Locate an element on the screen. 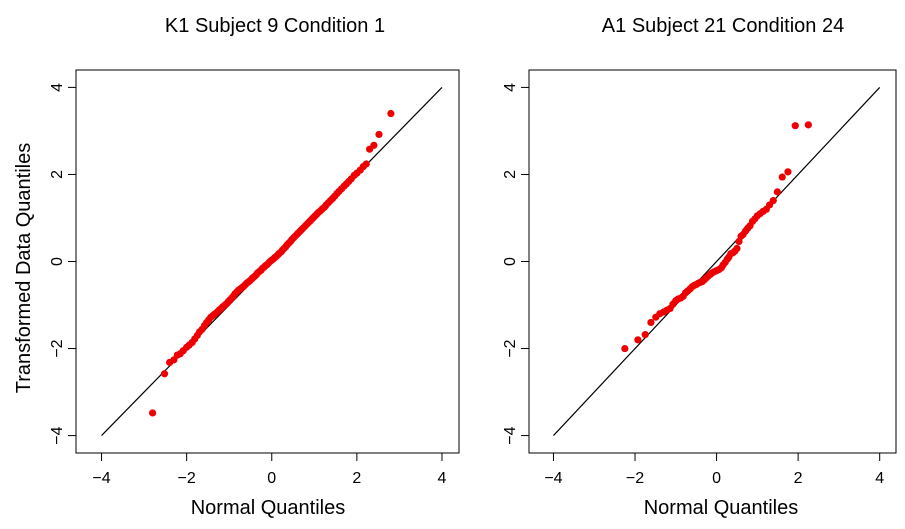 Image resolution: width=905 pixels, height=529 pixels. y-axis-label: Transformed Data Quantiles is located at coordinates (24, 268).